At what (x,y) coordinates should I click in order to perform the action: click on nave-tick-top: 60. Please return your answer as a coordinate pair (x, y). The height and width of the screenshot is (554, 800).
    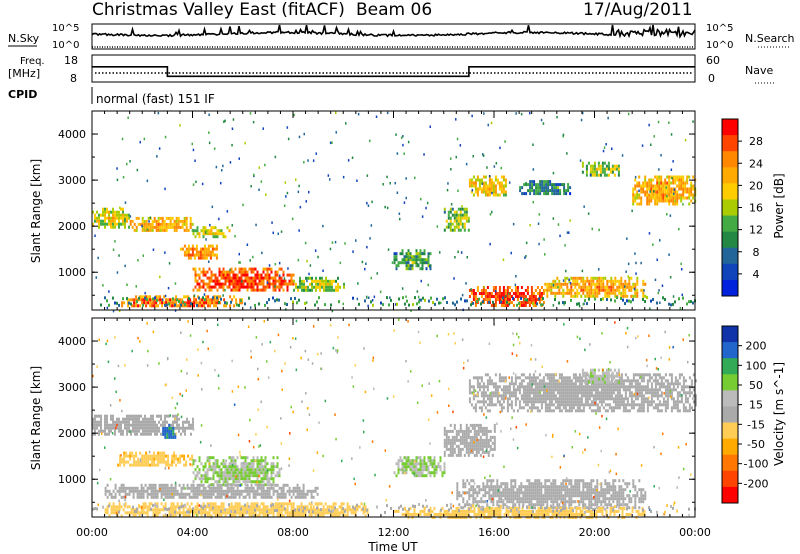
    Looking at the image, I should click on (713, 60).